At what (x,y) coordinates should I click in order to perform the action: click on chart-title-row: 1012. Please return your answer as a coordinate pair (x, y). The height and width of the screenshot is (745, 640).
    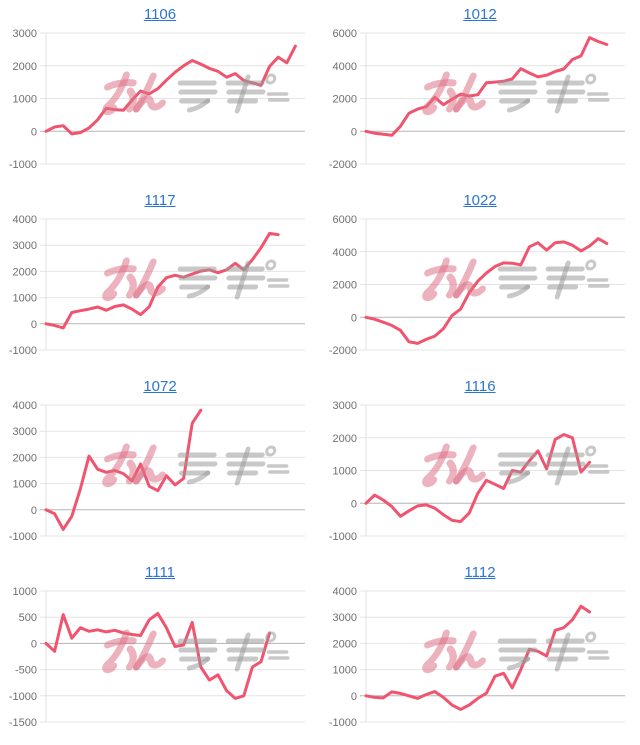
    Looking at the image, I should click on (480, 14).